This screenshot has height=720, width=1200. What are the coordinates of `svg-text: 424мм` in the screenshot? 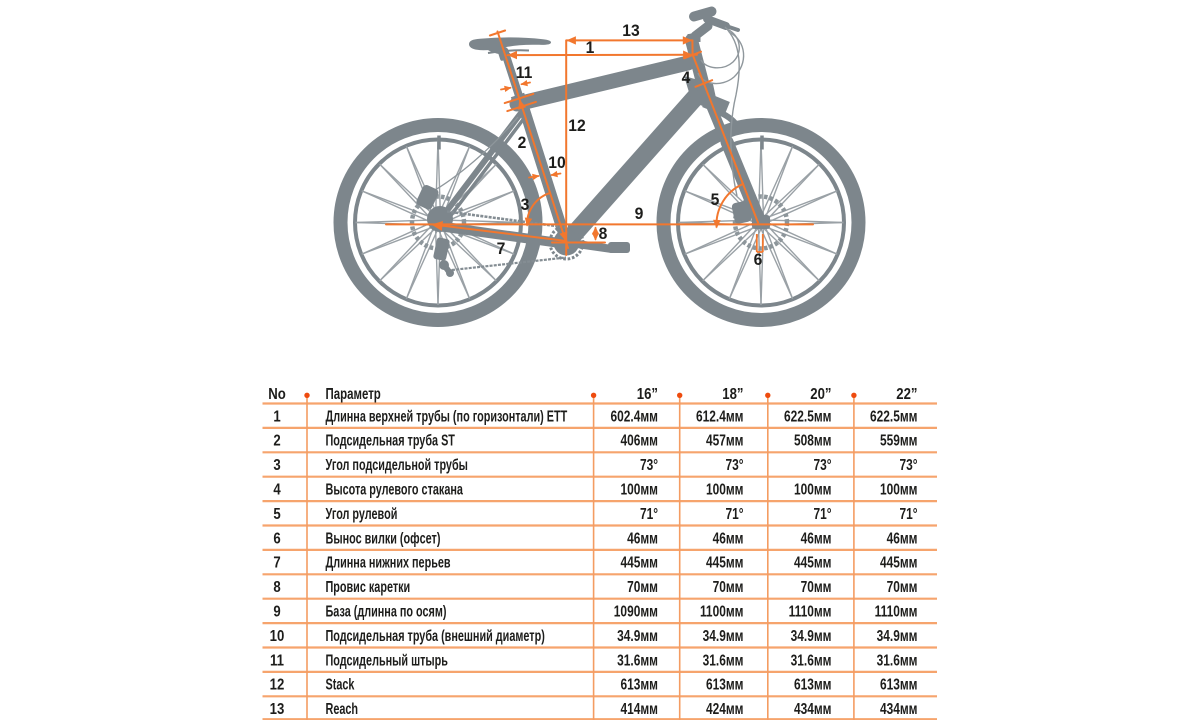 It's located at (725, 709).